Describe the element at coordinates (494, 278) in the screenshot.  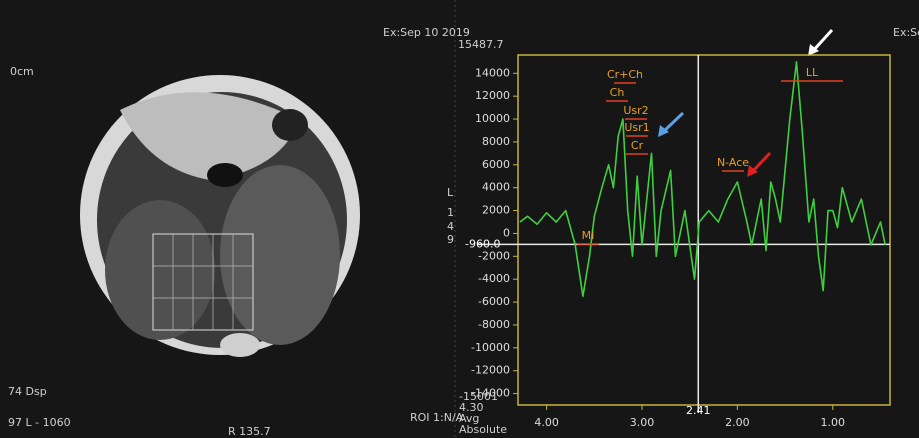
I see `y-tick-label: -4000` at that location.